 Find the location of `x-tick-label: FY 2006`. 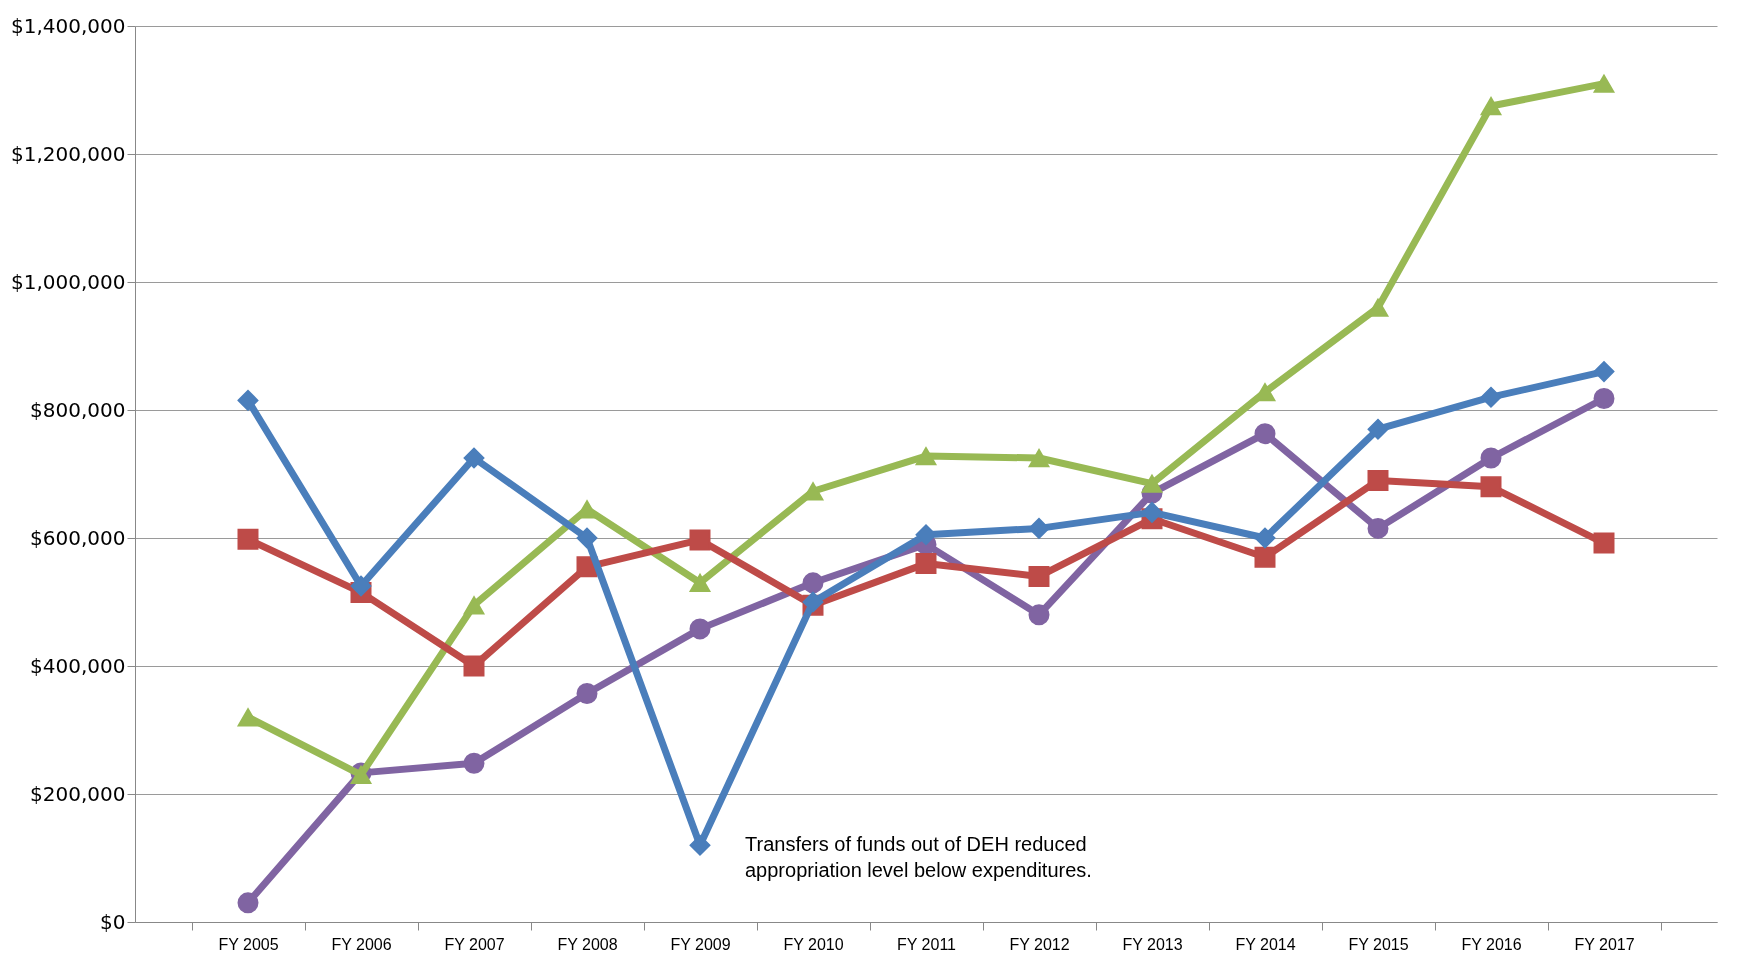

x-tick-label: FY 2006 is located at coordinates (361, 944).